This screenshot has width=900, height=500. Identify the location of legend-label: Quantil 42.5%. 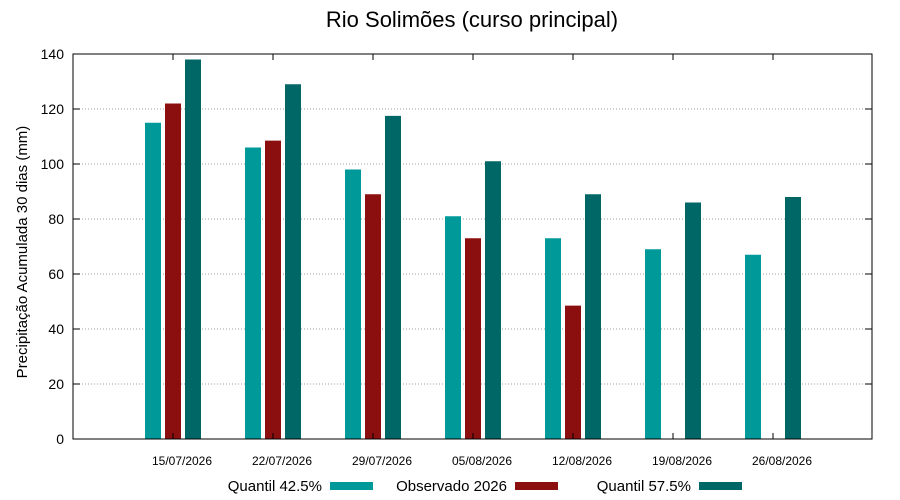
(275, 486).